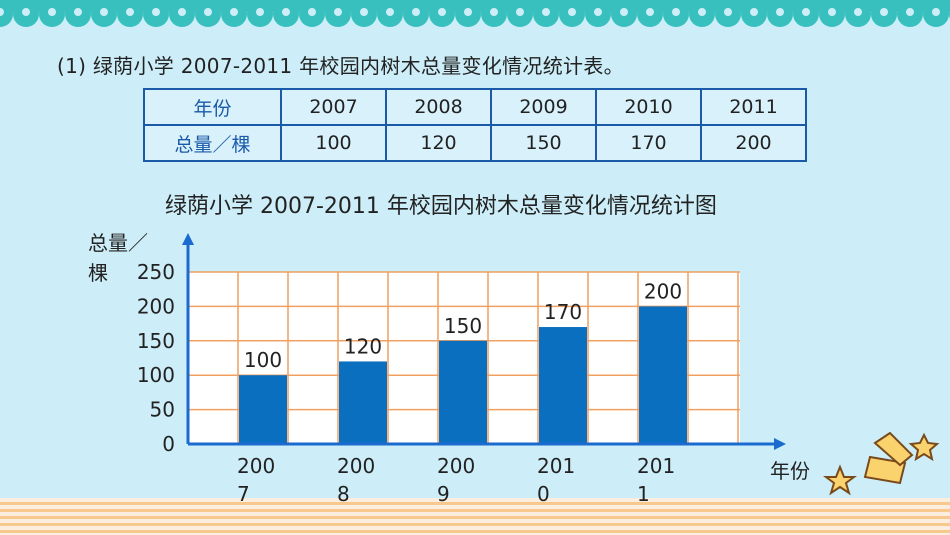 Image resolution: width=950 pixels, height=535 pixels. I want to click on table-cell-year: 2010, so click(648, 107).